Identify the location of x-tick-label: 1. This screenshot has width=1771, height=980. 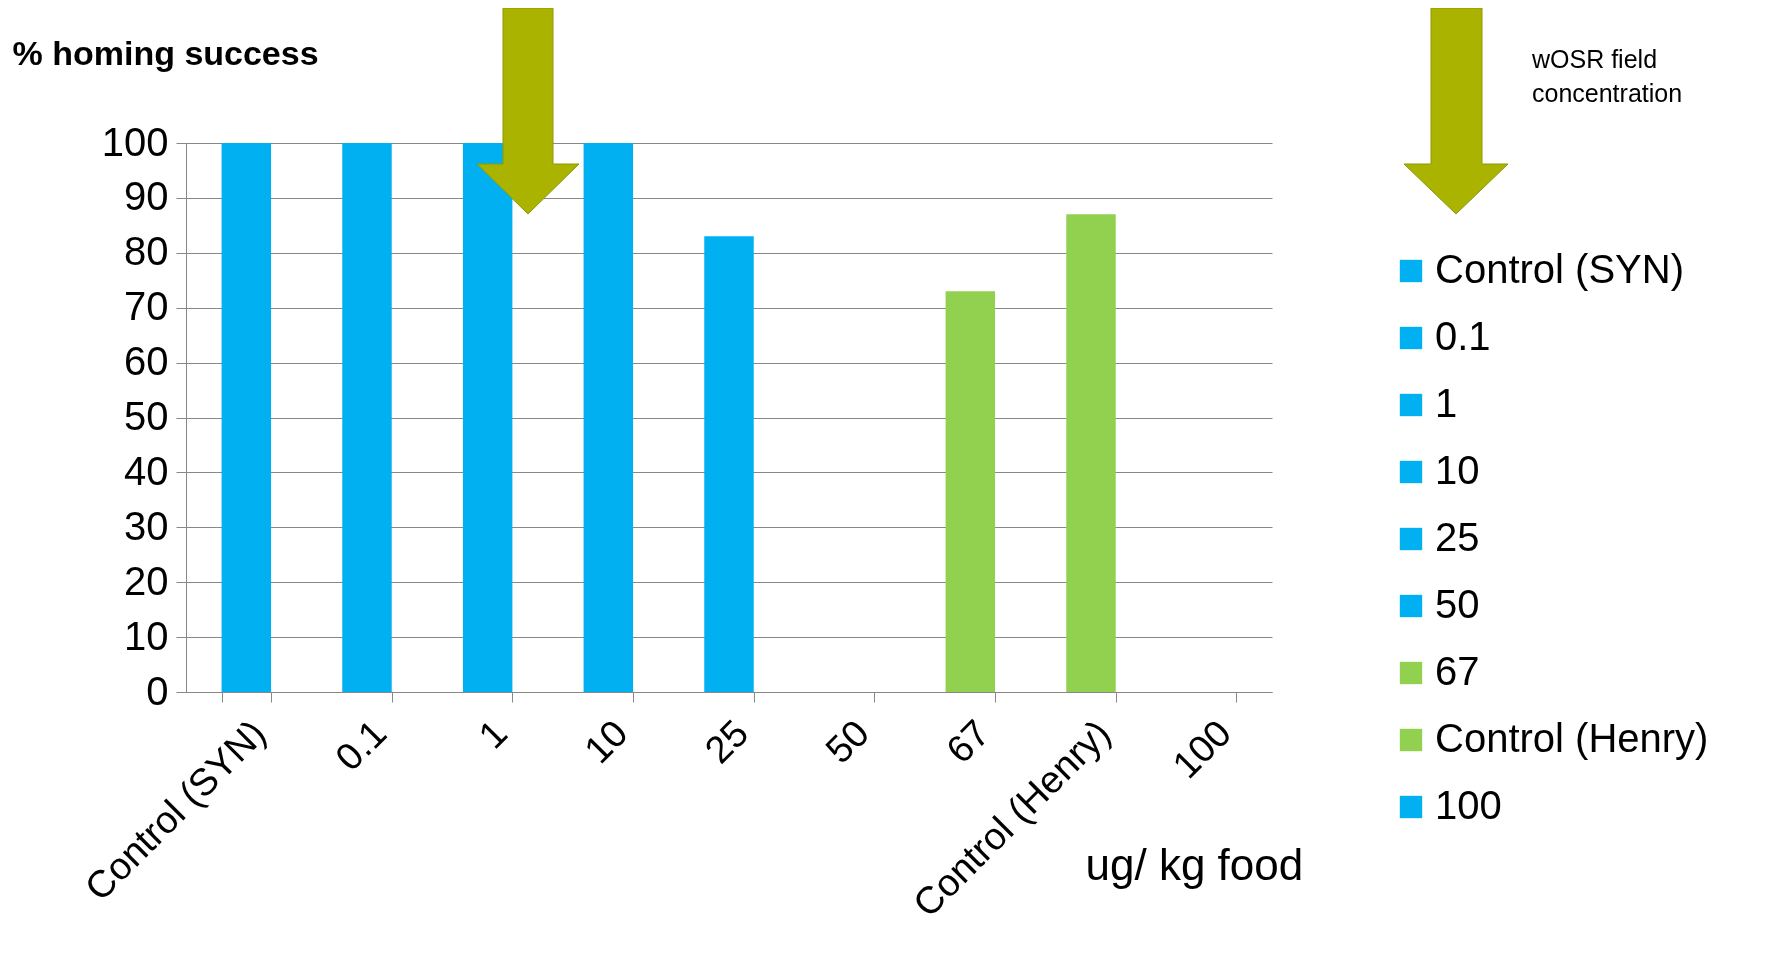
(493, 734).